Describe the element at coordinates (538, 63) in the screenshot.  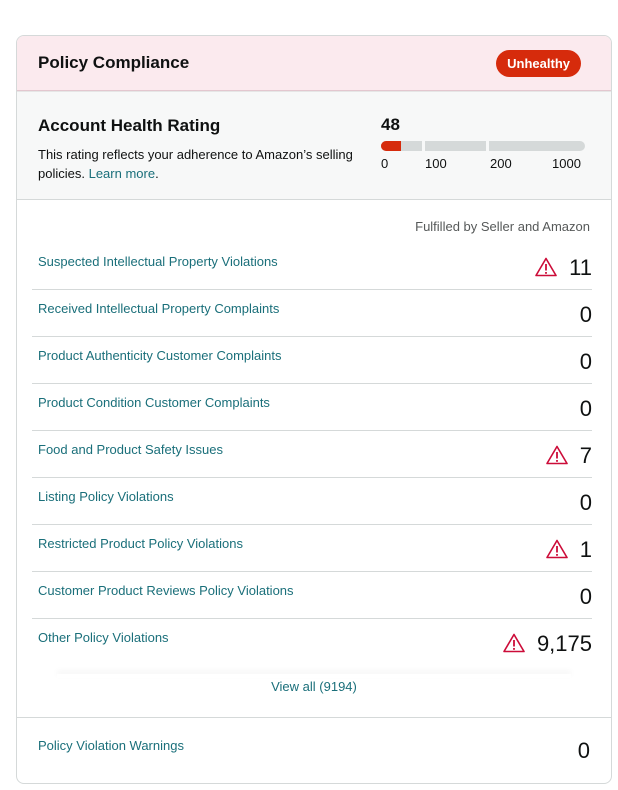
I see `status-badge: Unhealthy` at that location.